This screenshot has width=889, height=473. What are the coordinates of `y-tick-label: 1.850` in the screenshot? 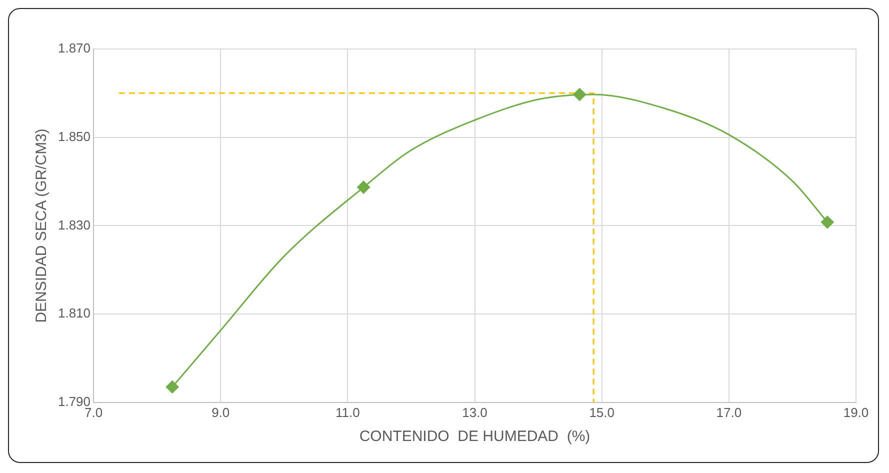 It's located at (74, 136).